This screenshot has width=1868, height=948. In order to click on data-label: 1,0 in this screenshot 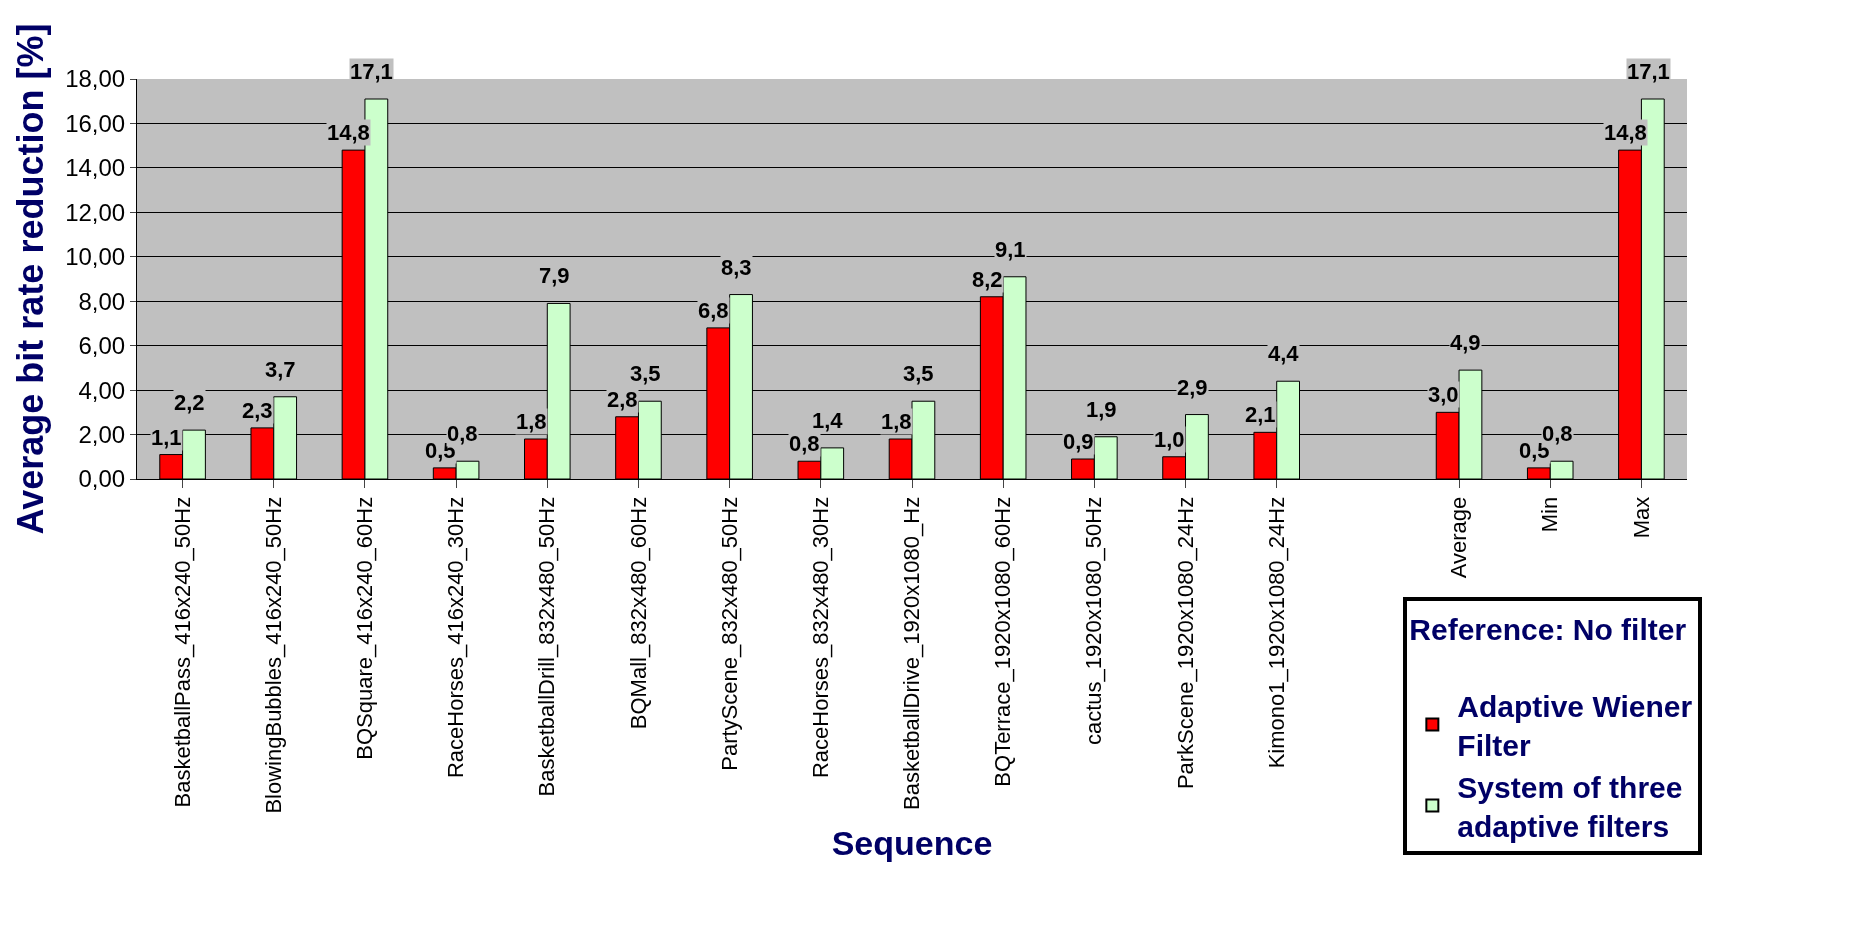, I will do `click(1169, 439)`.